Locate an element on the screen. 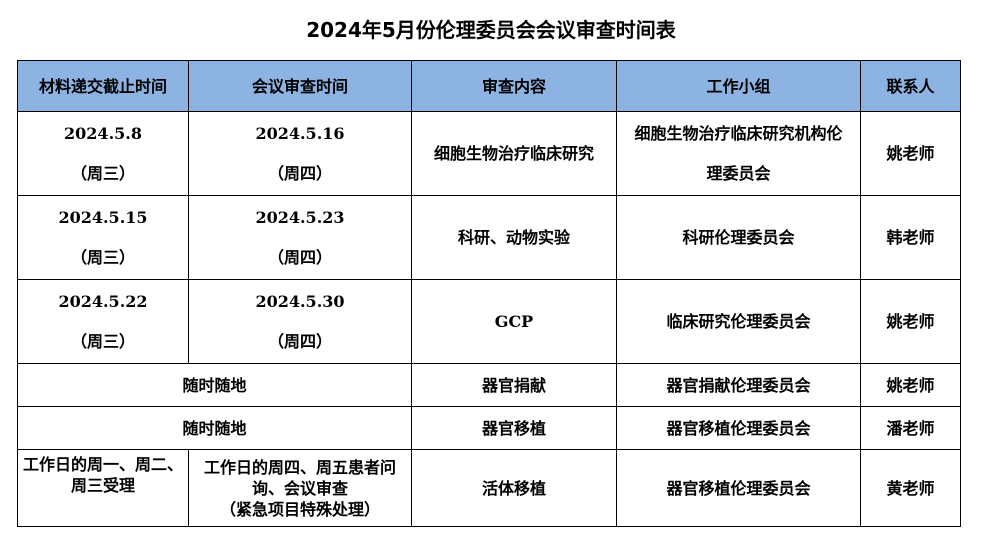 The height and width of the screenshot is (545, 982). table-row: 随时随地 器官捐献 器官捐献伦理委员会 姚老师 is located at coordinates (489, 385).